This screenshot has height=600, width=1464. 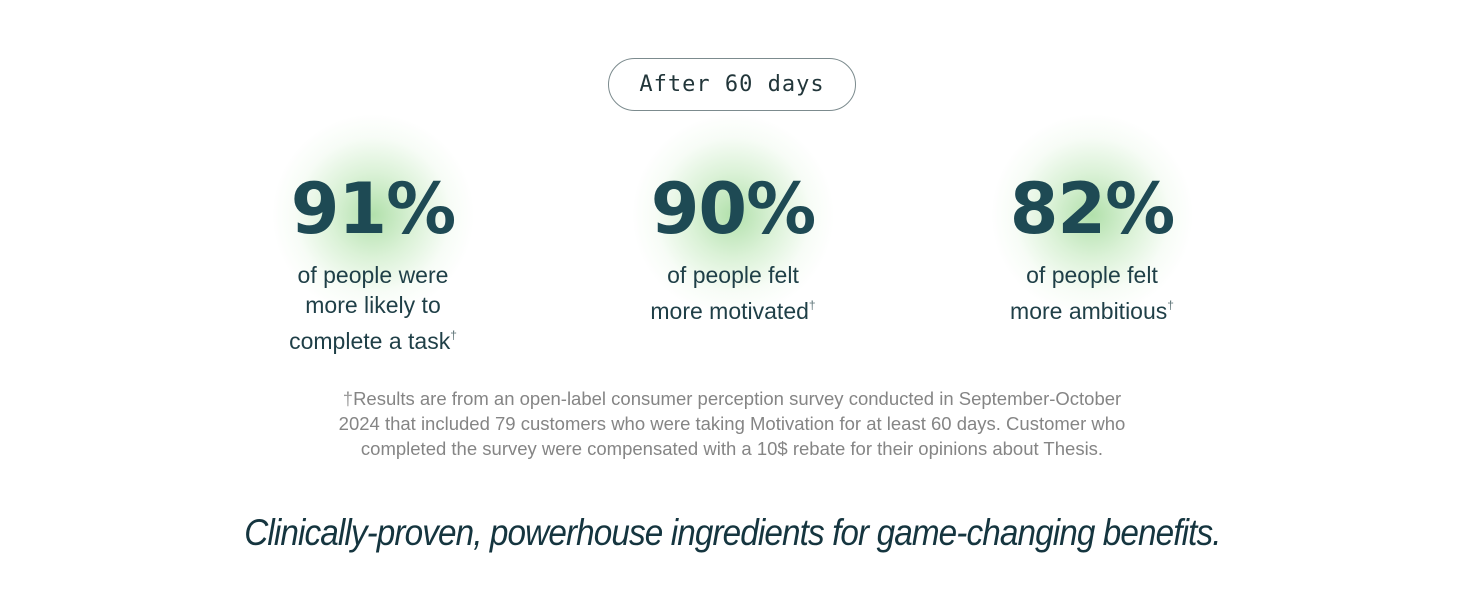 I want to click on caption-line: of people were, so click(x=373, y=275).